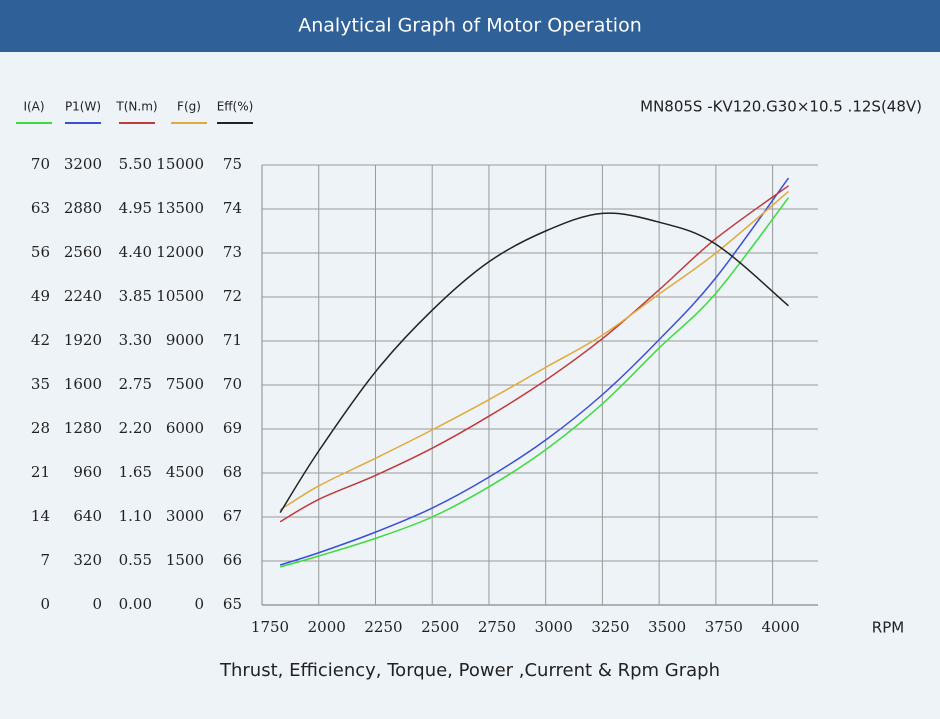 The height and width of the screenshot is (719, 940). I want to click on y-tick-label: 2880, so click(83, 208).